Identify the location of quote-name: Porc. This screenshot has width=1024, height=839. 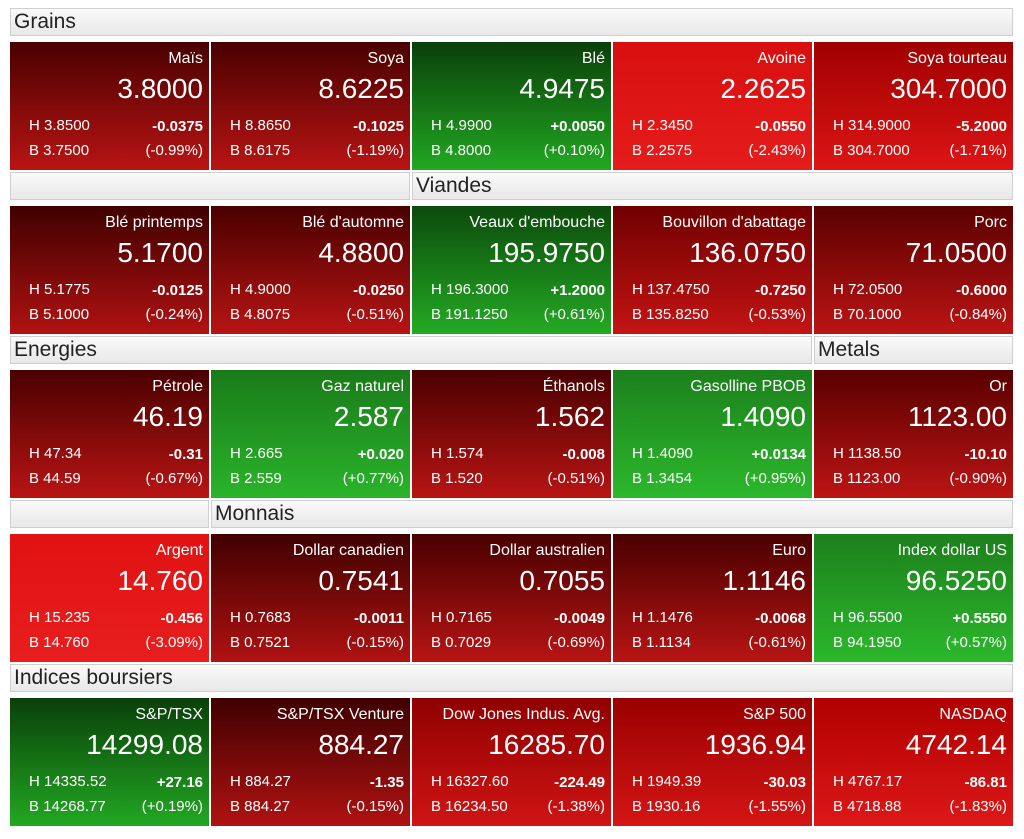
(990, 222).